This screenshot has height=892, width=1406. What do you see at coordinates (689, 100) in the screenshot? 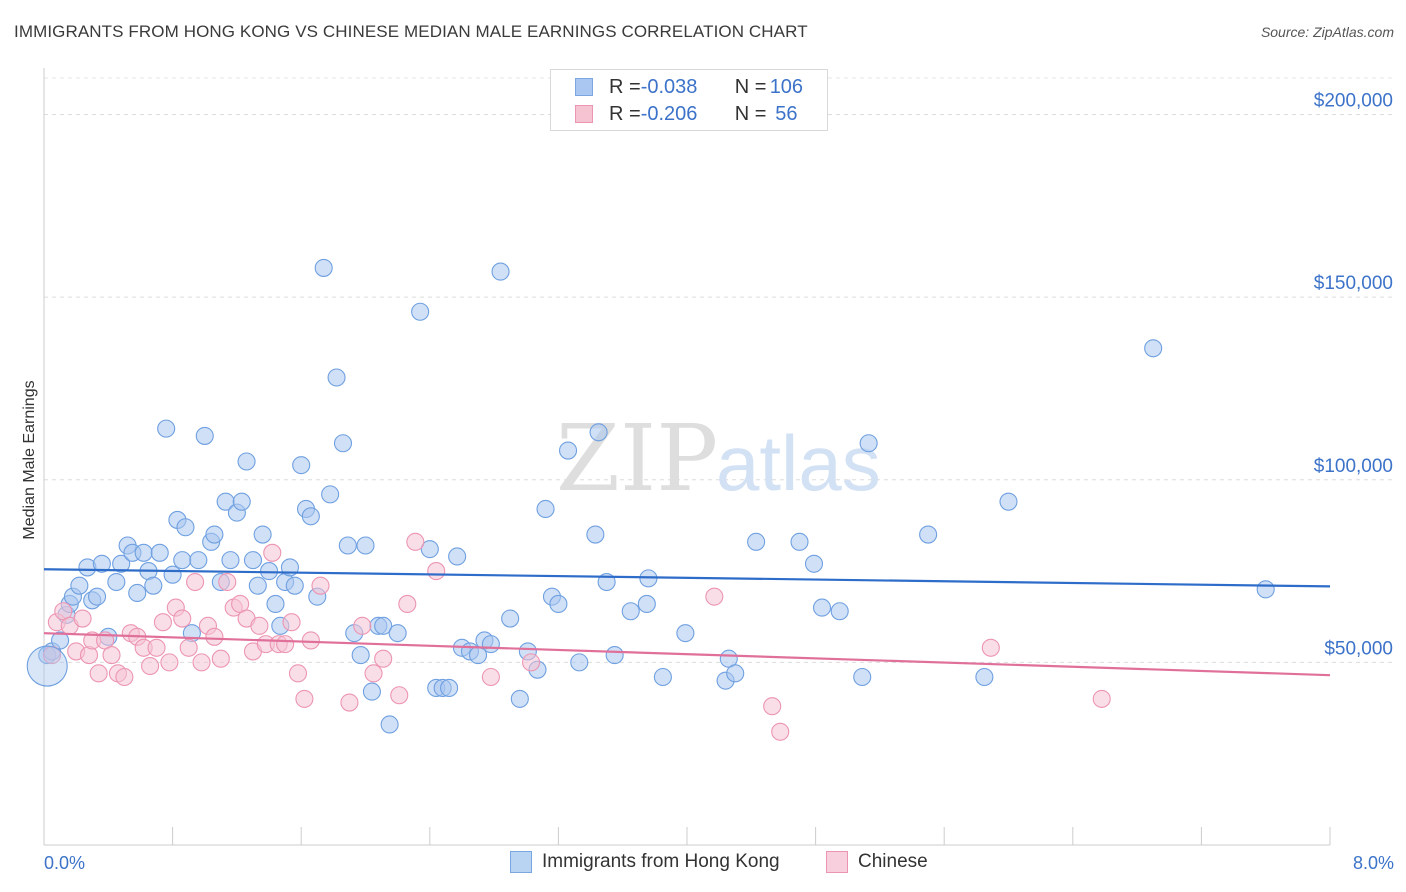
I see `stats-legend: R = -0.038 N = 106 R = -0.206 N = 56` at bounding box center [689, 100].